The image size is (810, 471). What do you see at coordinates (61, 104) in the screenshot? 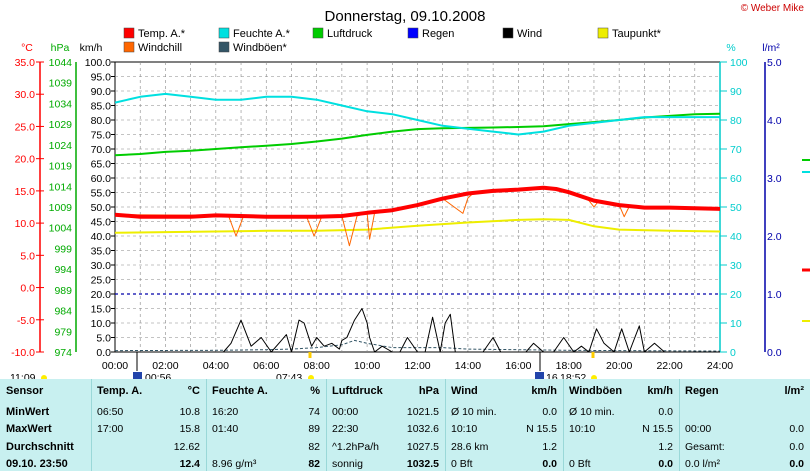
I see `pressure-tick-label: 1034` at bounding box center [61, 104].